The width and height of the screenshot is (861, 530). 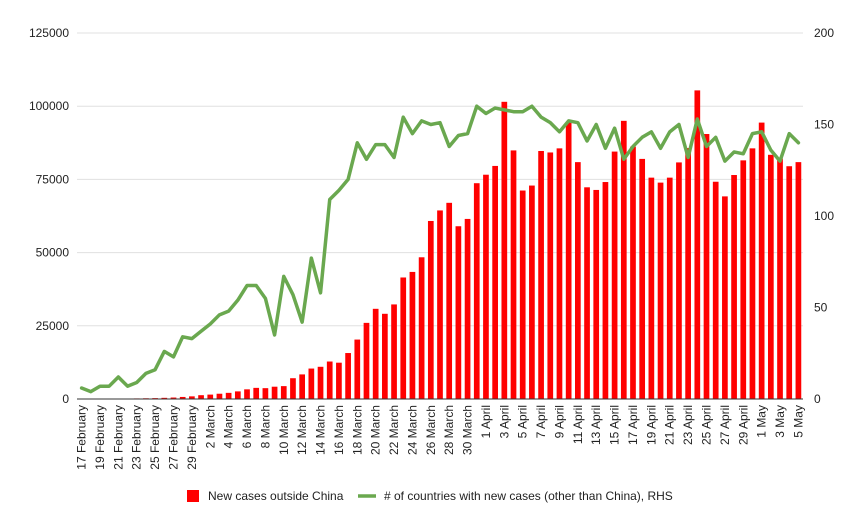 What do you see at coordinates (192, 437) in the screenshot?
I see `x-tick-label: 29 February` at bounding box center [192, 437].